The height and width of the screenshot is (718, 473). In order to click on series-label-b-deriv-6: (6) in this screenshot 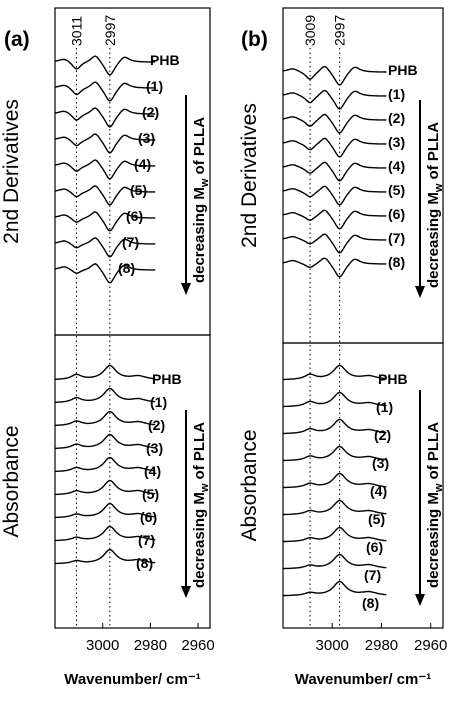, I will do `click(396, 214)`.